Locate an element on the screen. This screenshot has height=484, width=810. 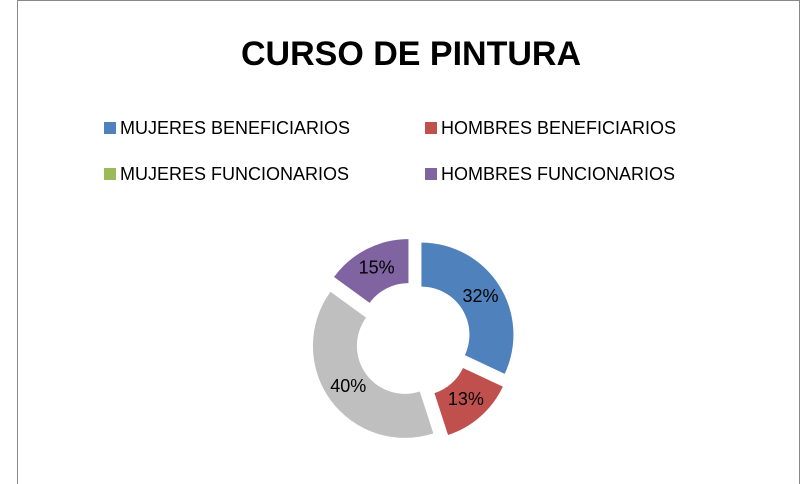
data-label: 15% is located at coordinates (377, 267).